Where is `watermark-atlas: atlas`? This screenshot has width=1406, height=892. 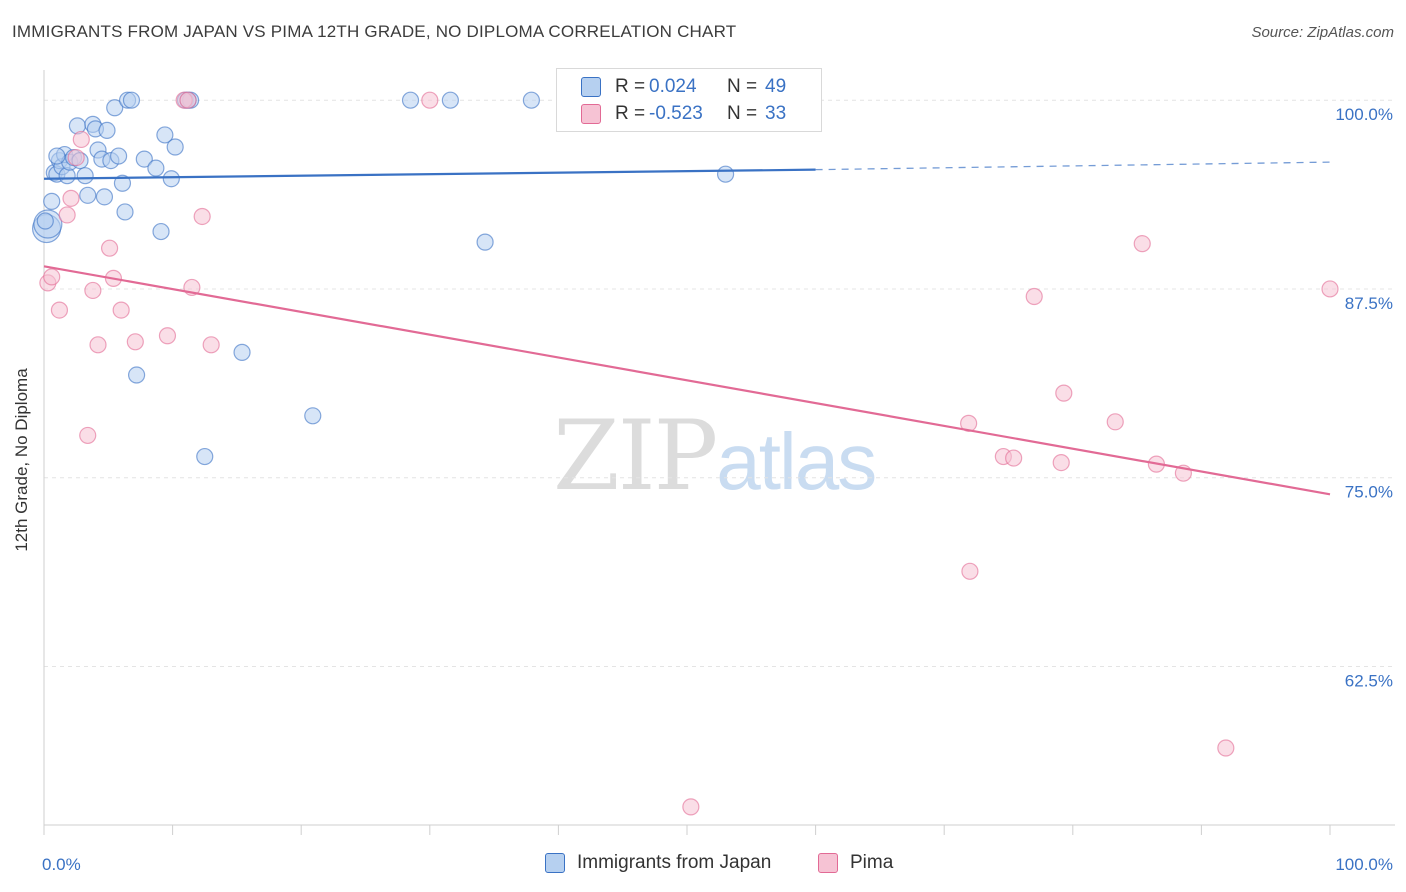
watermark-atlas: atlas is located at coordinates (796, 461).